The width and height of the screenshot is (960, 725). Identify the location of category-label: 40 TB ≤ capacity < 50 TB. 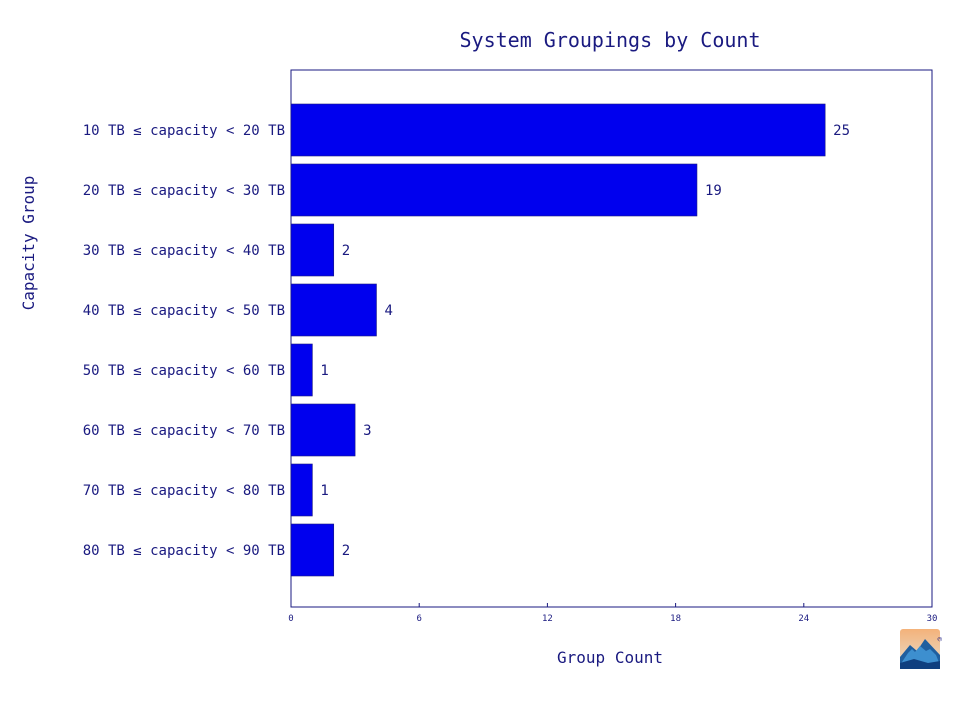
(184, 311).